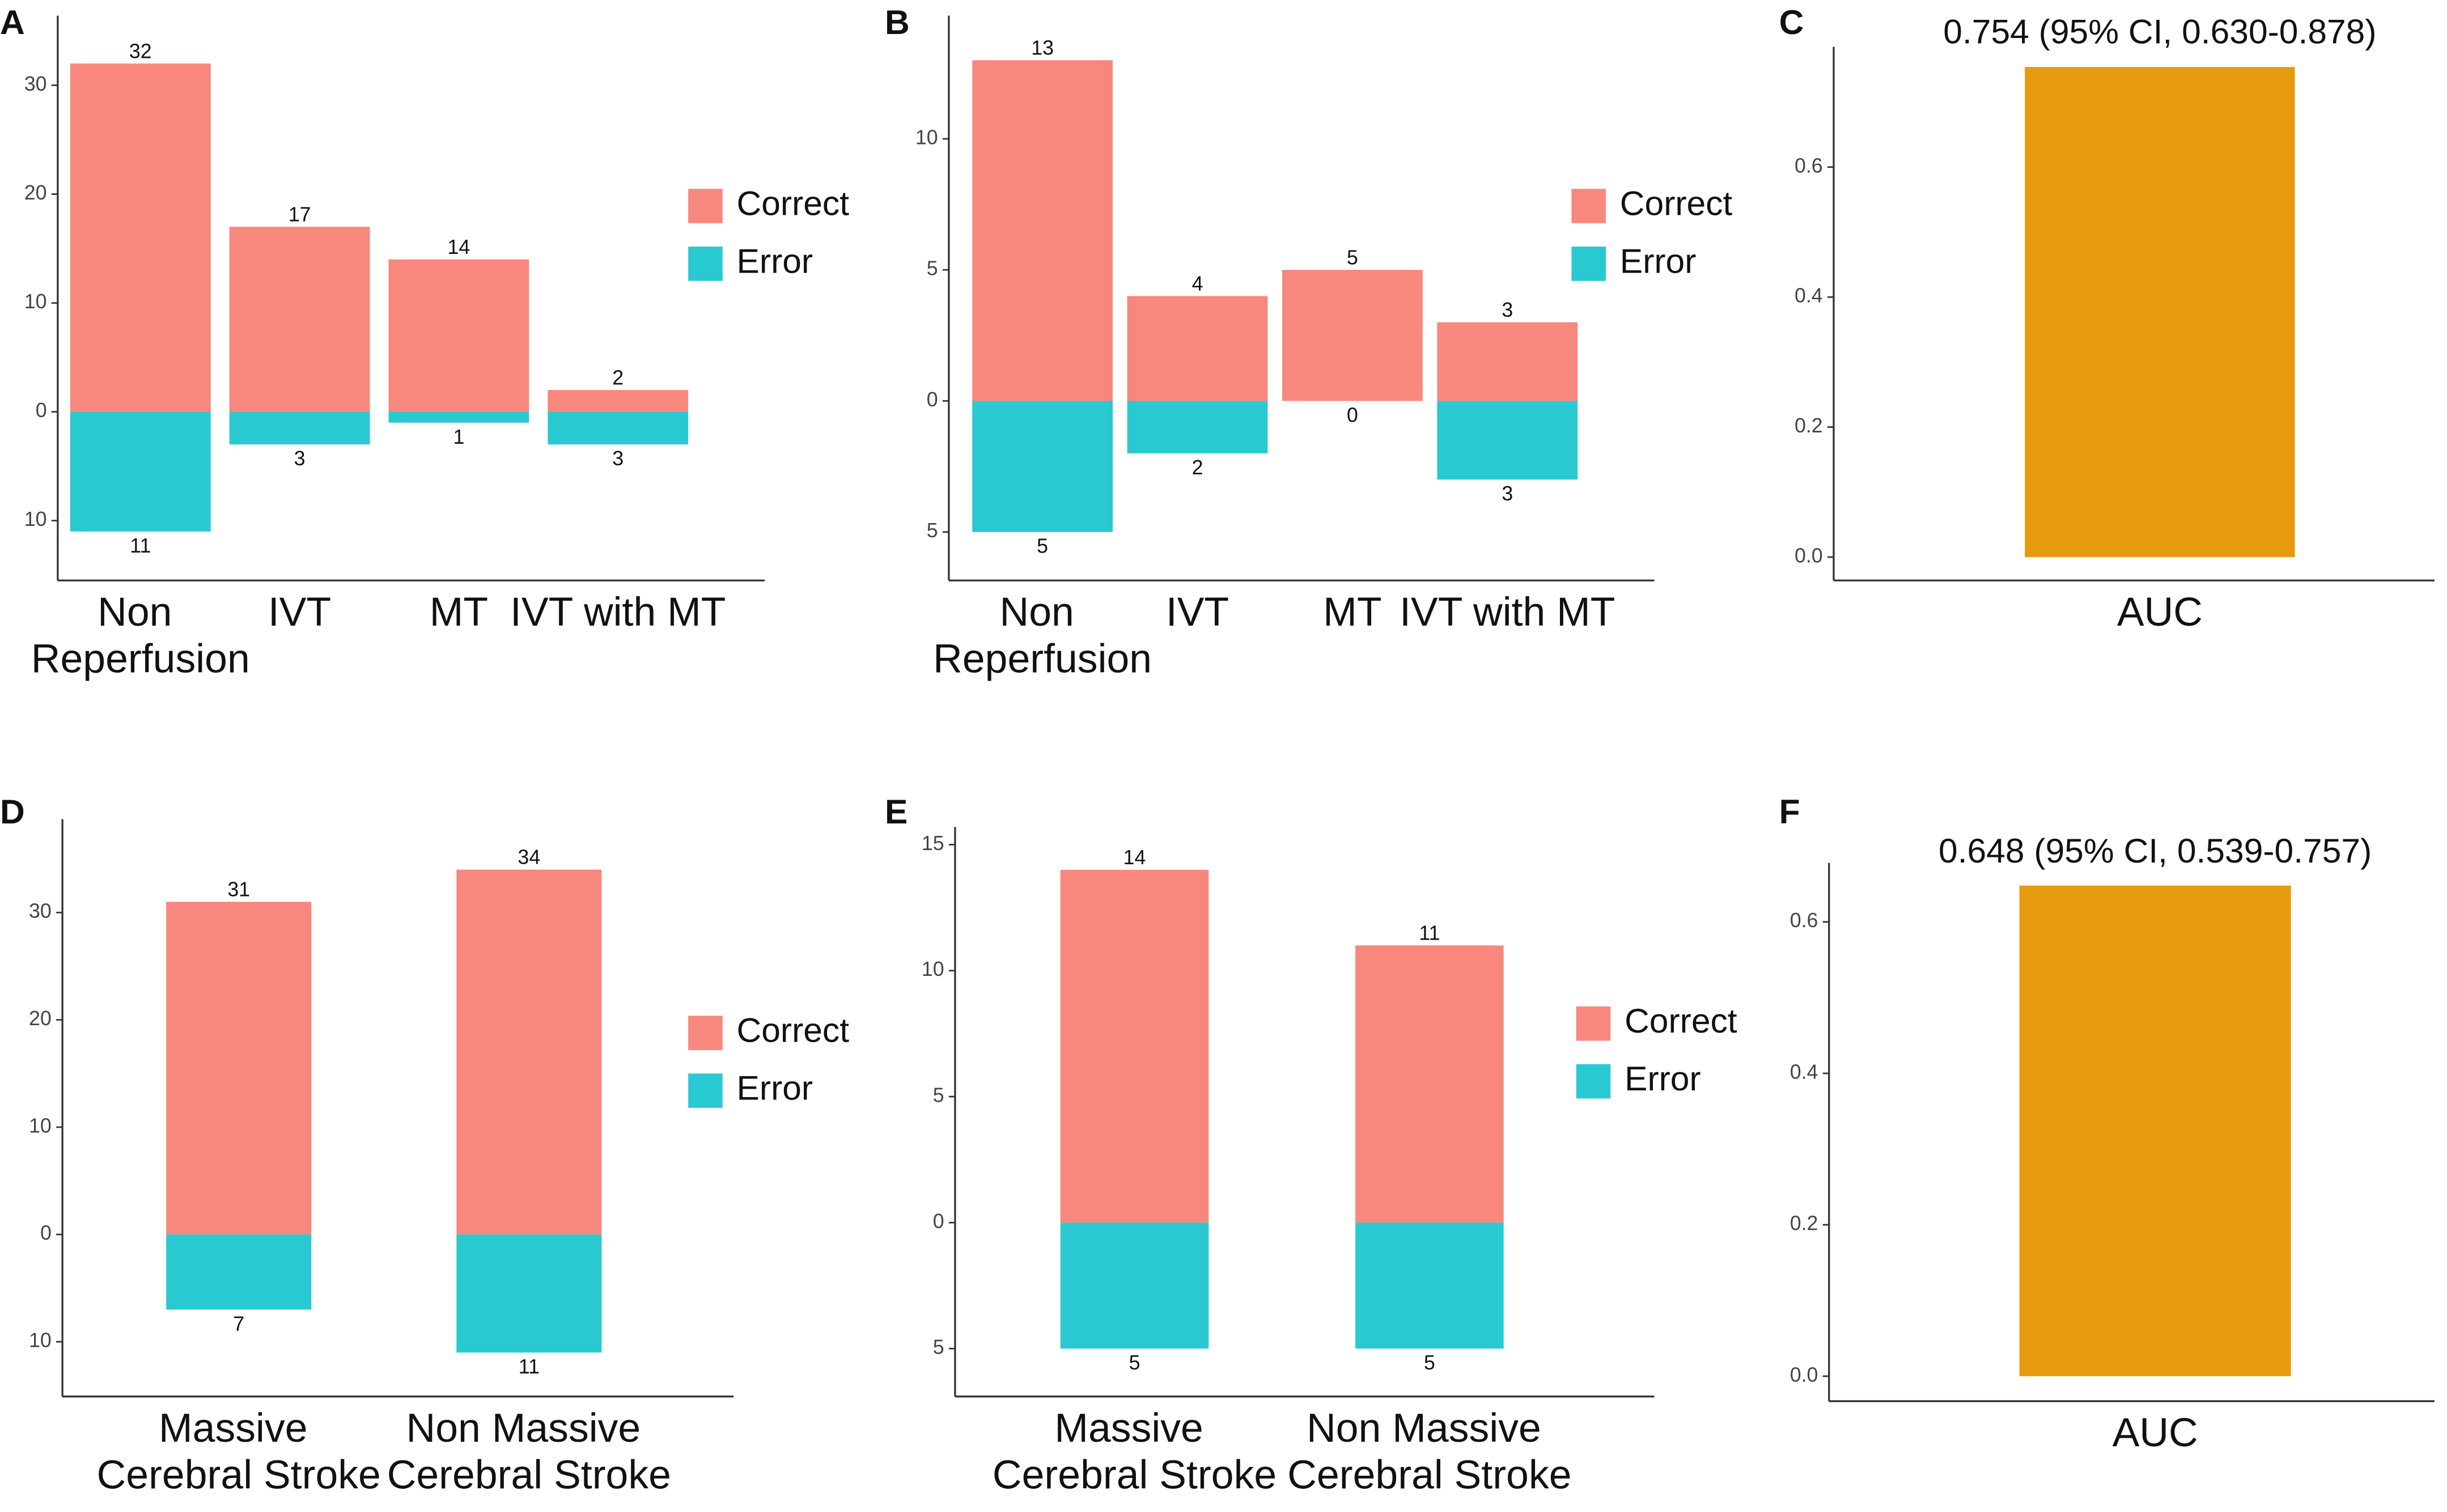 This screenshot has height=1512, width=2447. What do you see at coordinates (1353, 415) in the screenshot?
I see `value-label: 0` at bounding box center [1353, 415].